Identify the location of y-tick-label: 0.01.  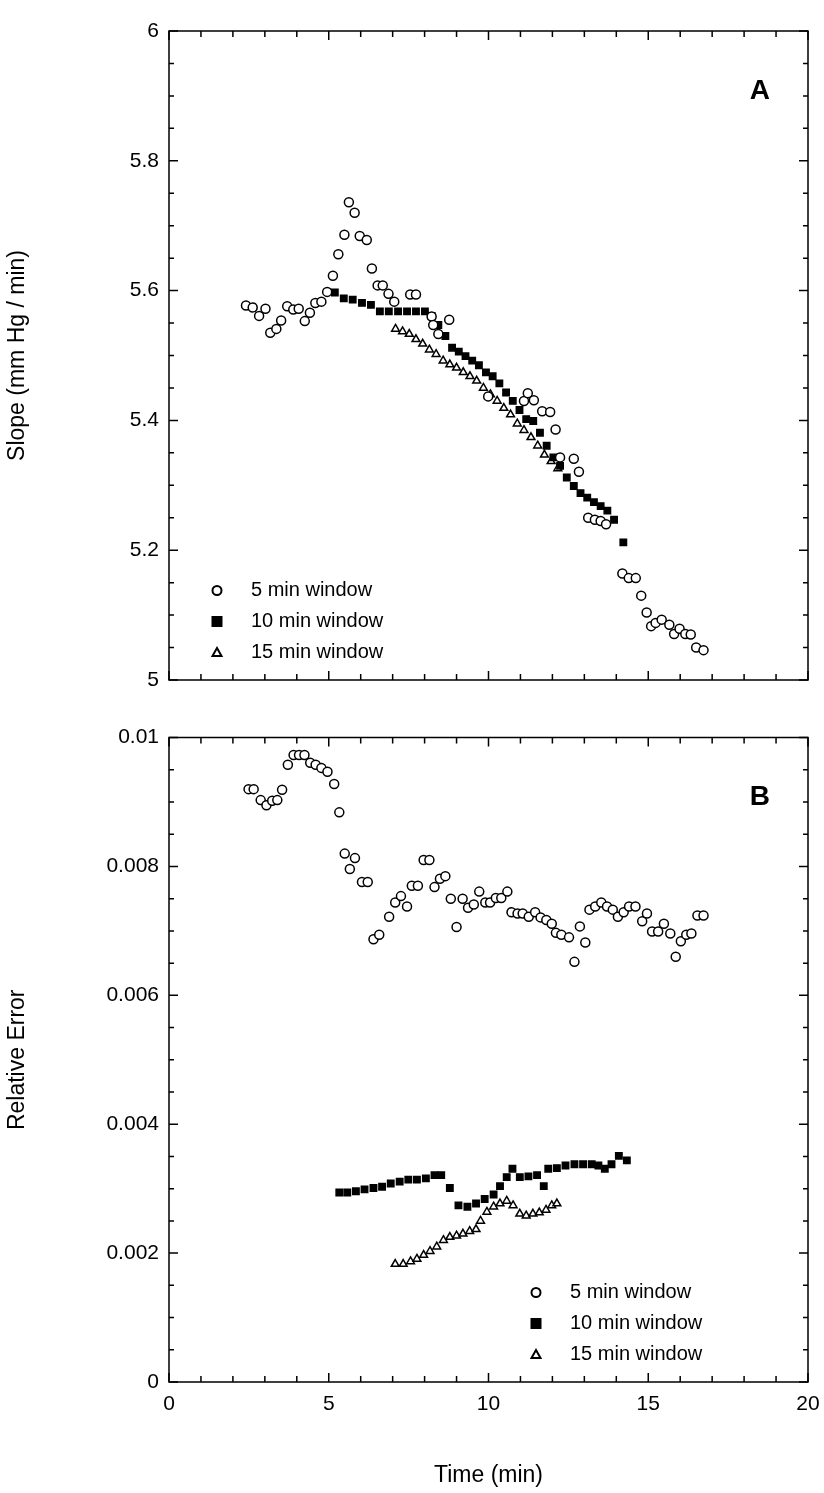
(138, 736).